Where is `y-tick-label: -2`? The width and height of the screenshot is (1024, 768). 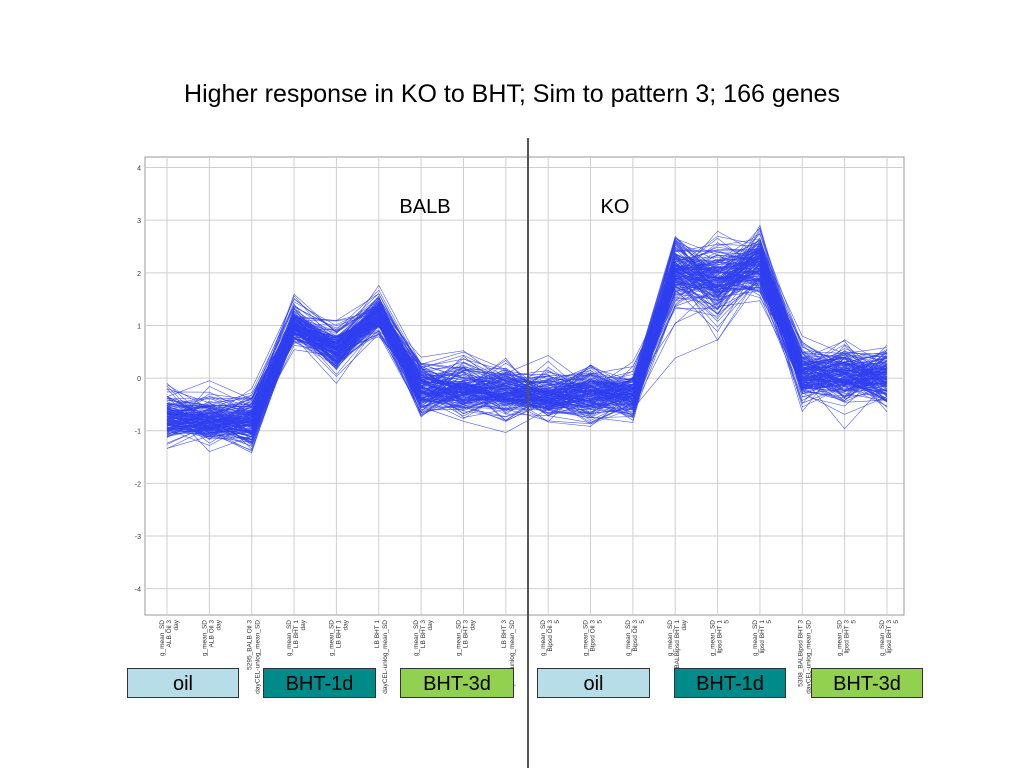
y-tick-label: -2 is located at coordinates (138, 484).